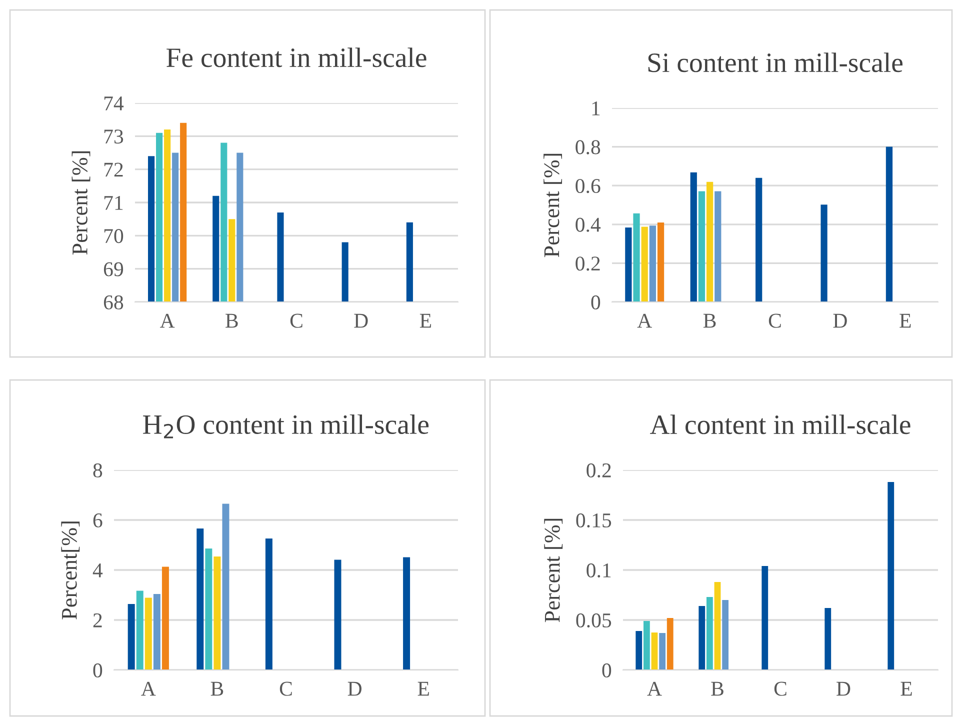 This screenshot has width=954, height=718. Describe the element at coordinates (114, 236) in the screenshot. I see `y-tick-label: 70` at that location.